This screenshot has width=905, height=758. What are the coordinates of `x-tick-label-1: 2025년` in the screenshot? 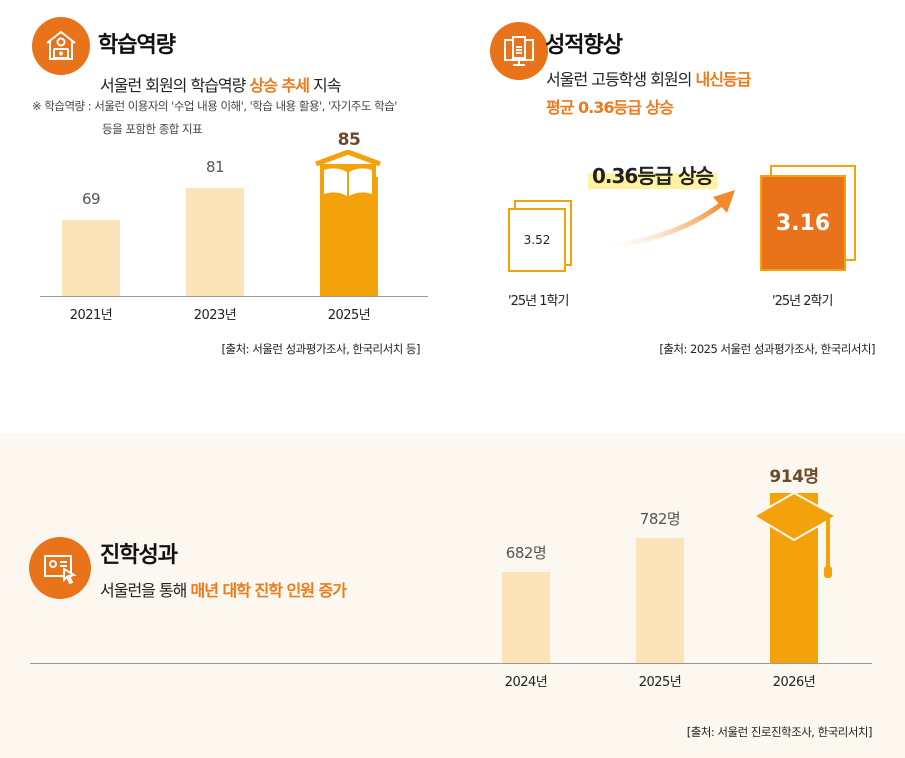 It's located at (660, 682).